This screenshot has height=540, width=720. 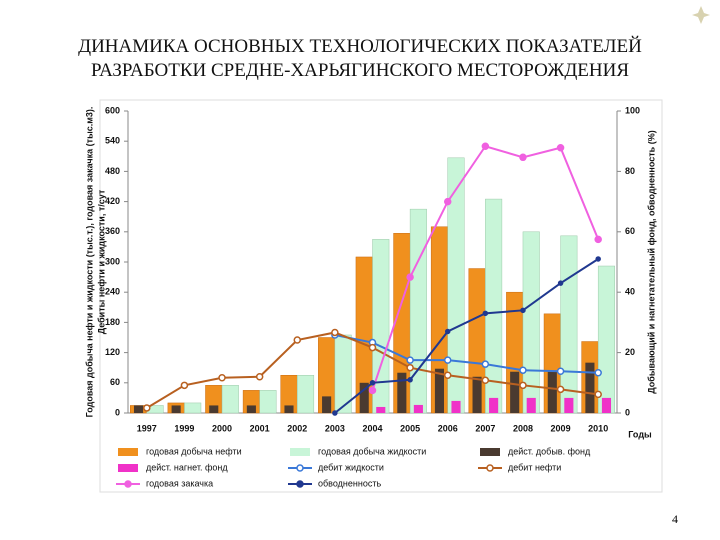 I want to click on y-tick-label: 300, so click(x=112, y=261).